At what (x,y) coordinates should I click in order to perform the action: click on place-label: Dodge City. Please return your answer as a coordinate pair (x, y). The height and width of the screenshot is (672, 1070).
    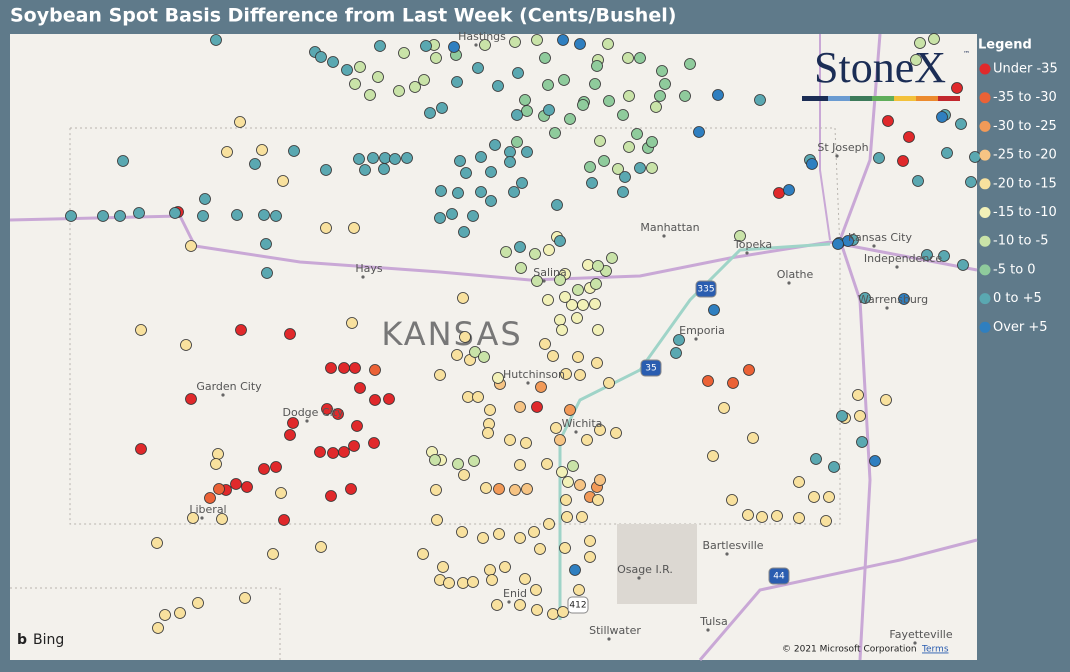
    Looking at the image, I should click on (313, 412).